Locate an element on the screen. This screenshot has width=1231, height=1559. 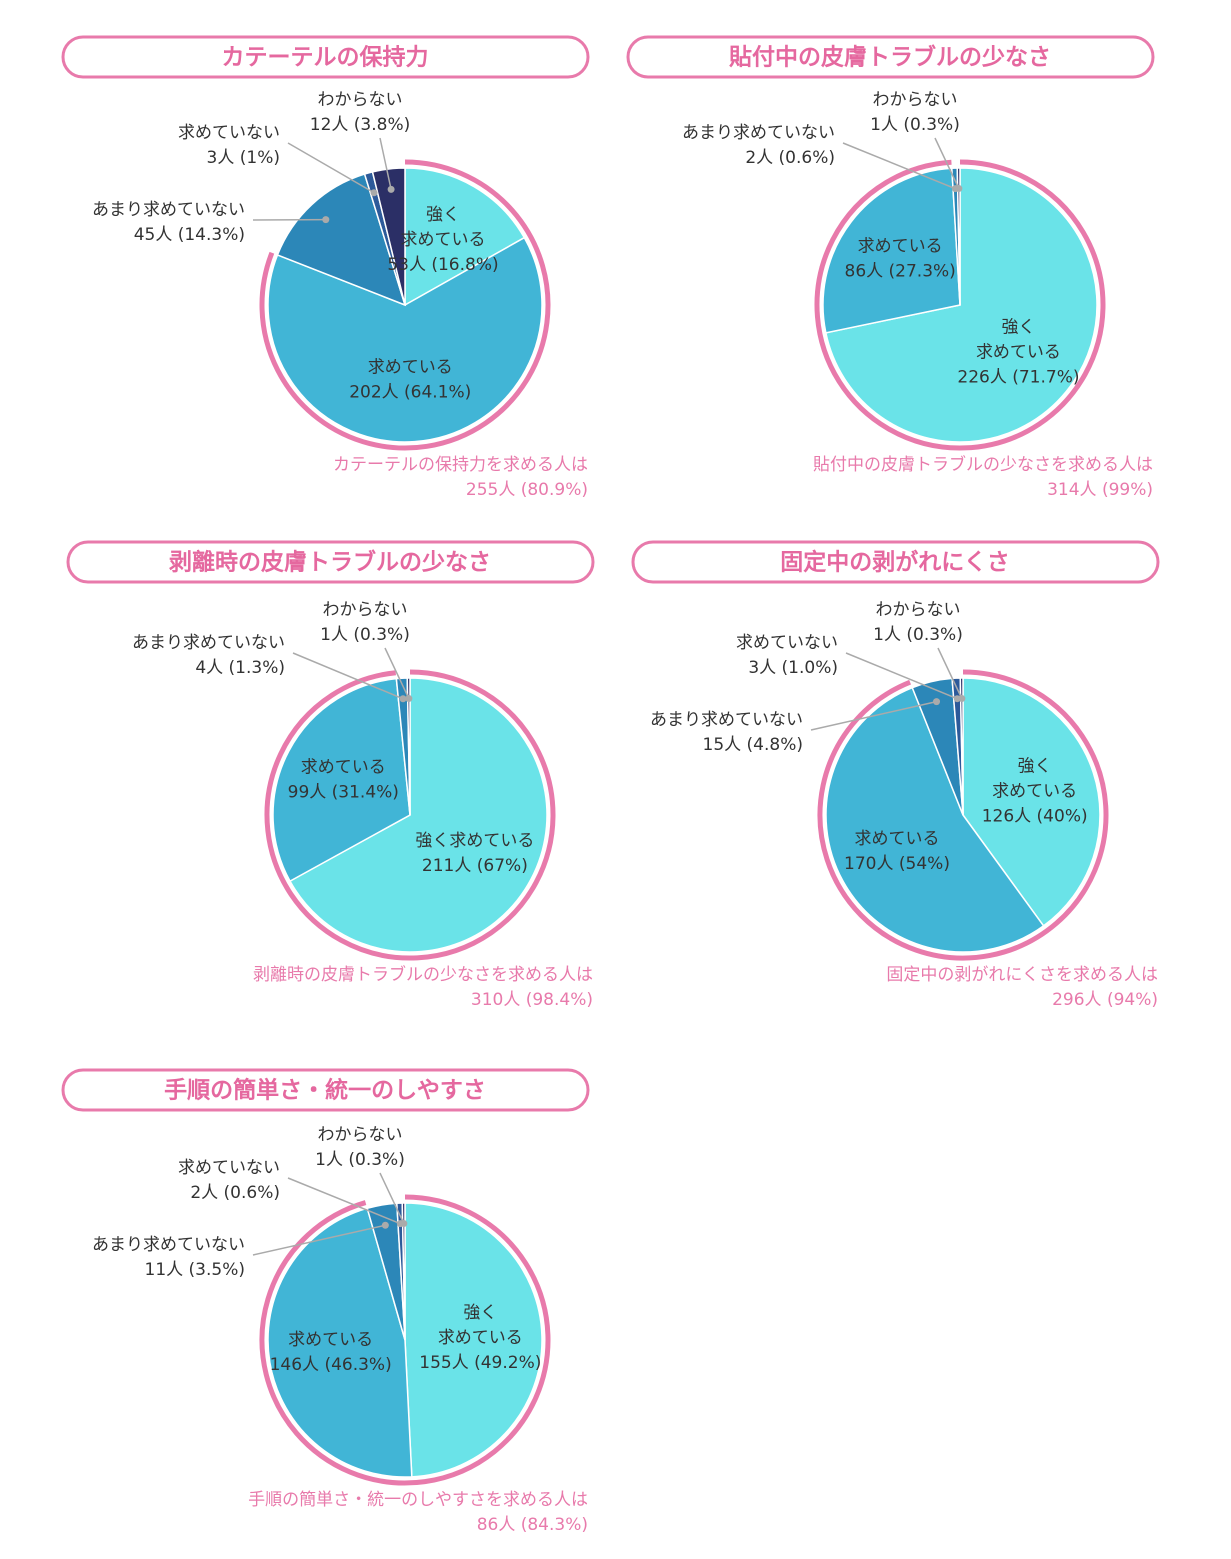
chart-title: カテーテルの保持力 is located at coordinates (325, 57).